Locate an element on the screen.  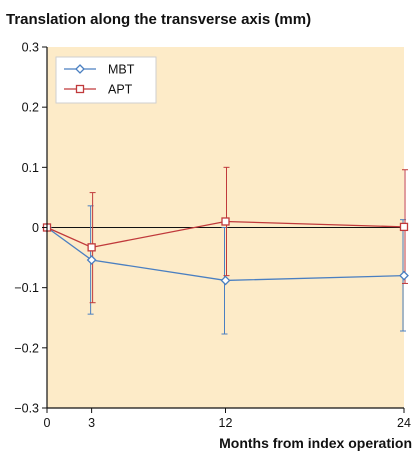
y-tick-label: −0.3 is located at coordinates (26, 409).